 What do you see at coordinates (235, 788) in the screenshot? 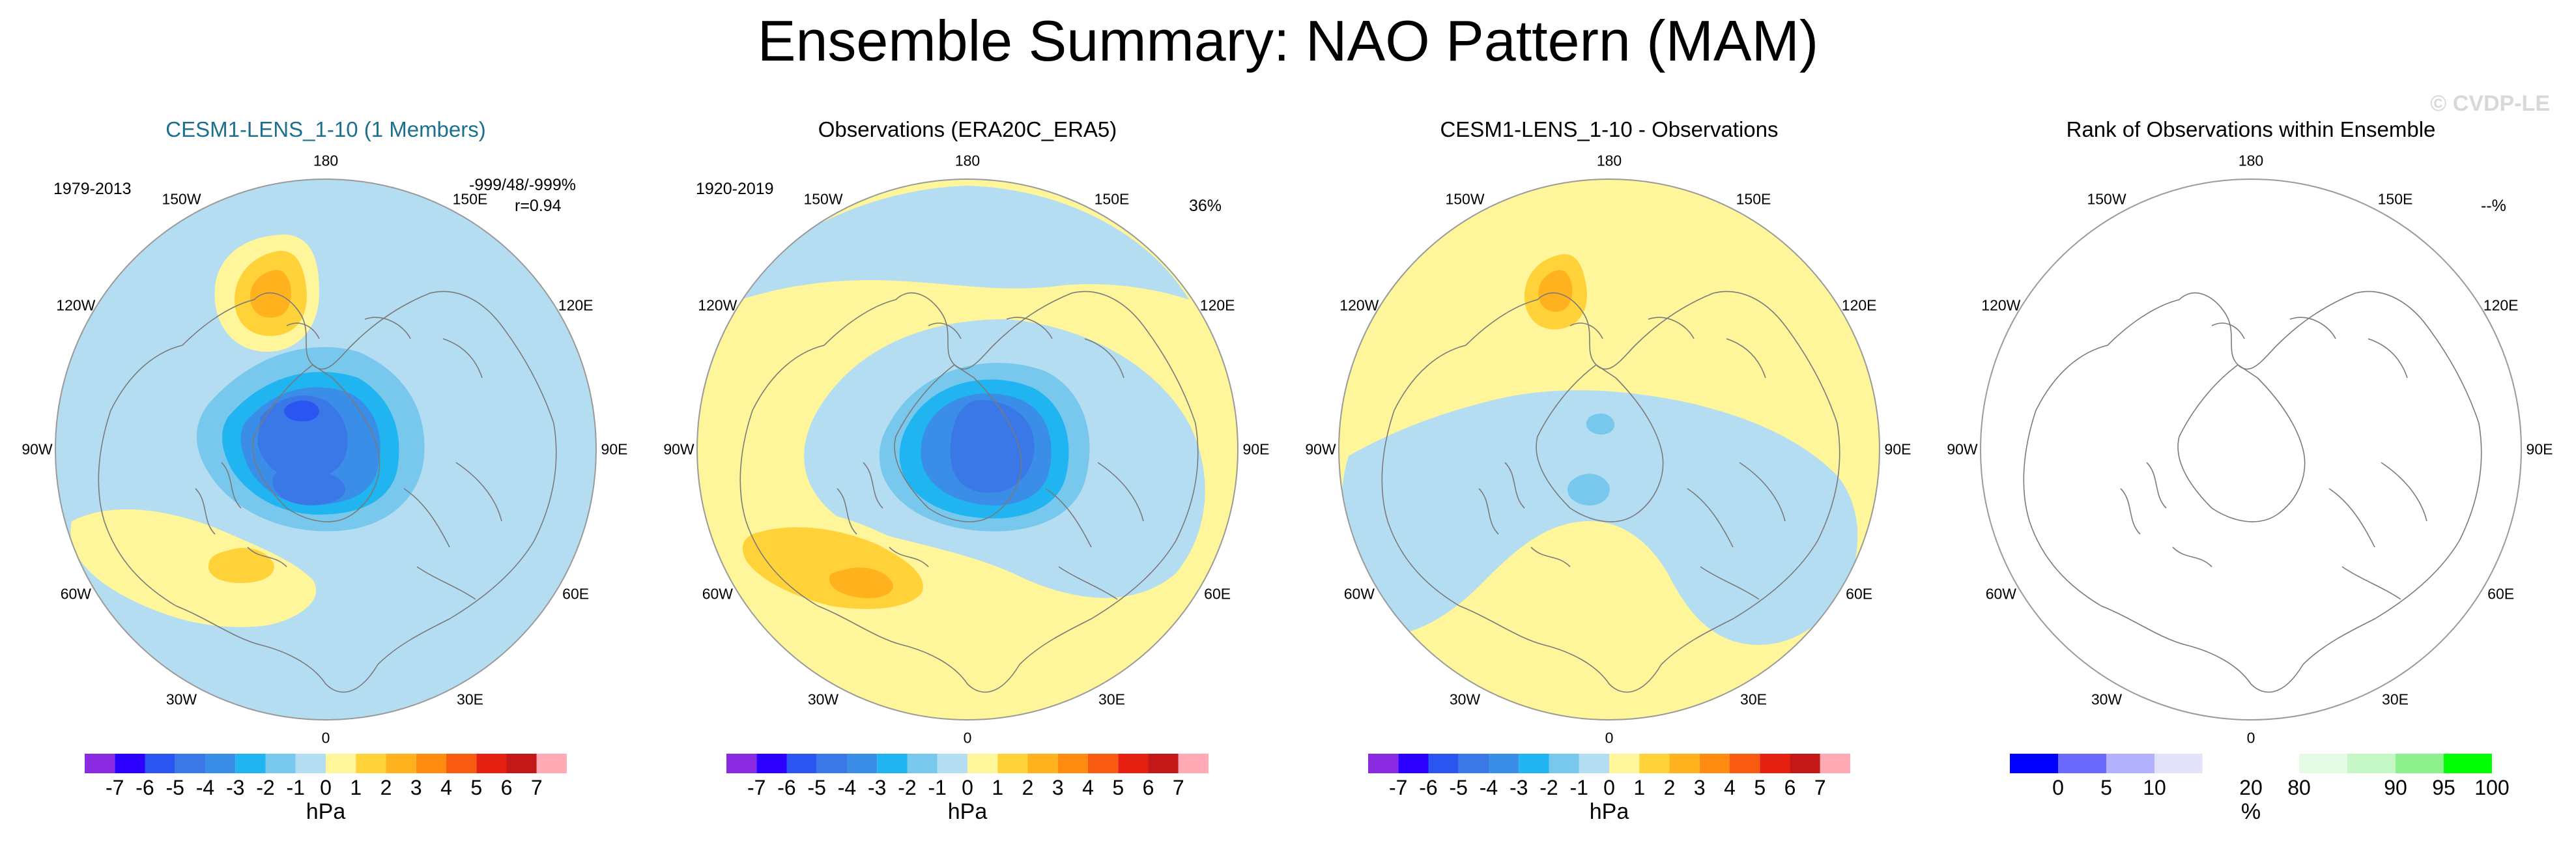
I see `panel-1-colorbar-tick-4: -3` at bounding box center [235, 788].